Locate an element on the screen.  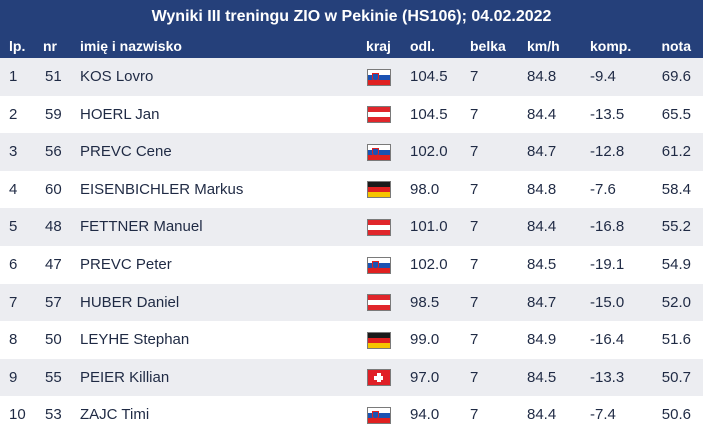
table-row: 5 48 FETTNER Manuel 101.0 7 84.4 -16.8 55.2 is located at coordinates (351, 227).